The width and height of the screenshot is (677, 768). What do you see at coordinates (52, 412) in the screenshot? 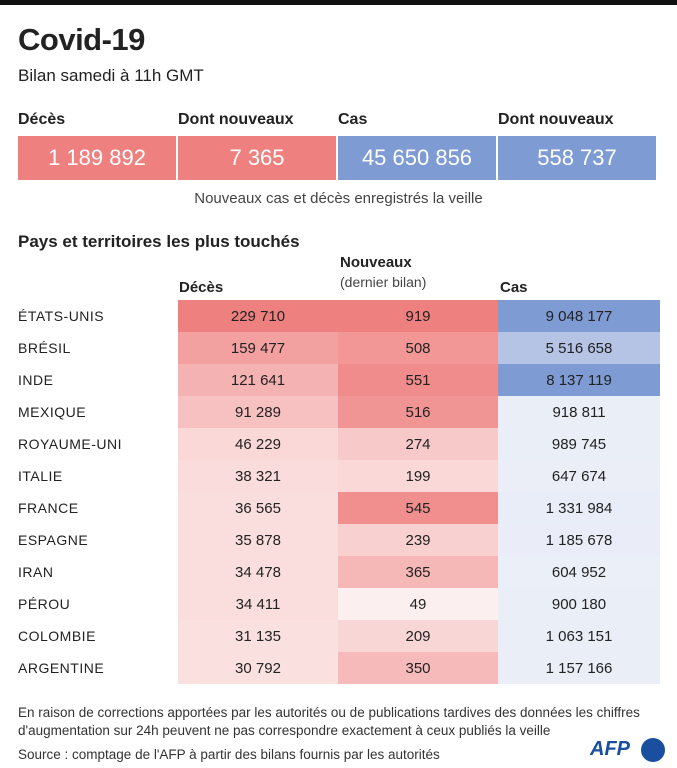
I see `country-name: MEXIQUE` at bounding box center [52, 412].